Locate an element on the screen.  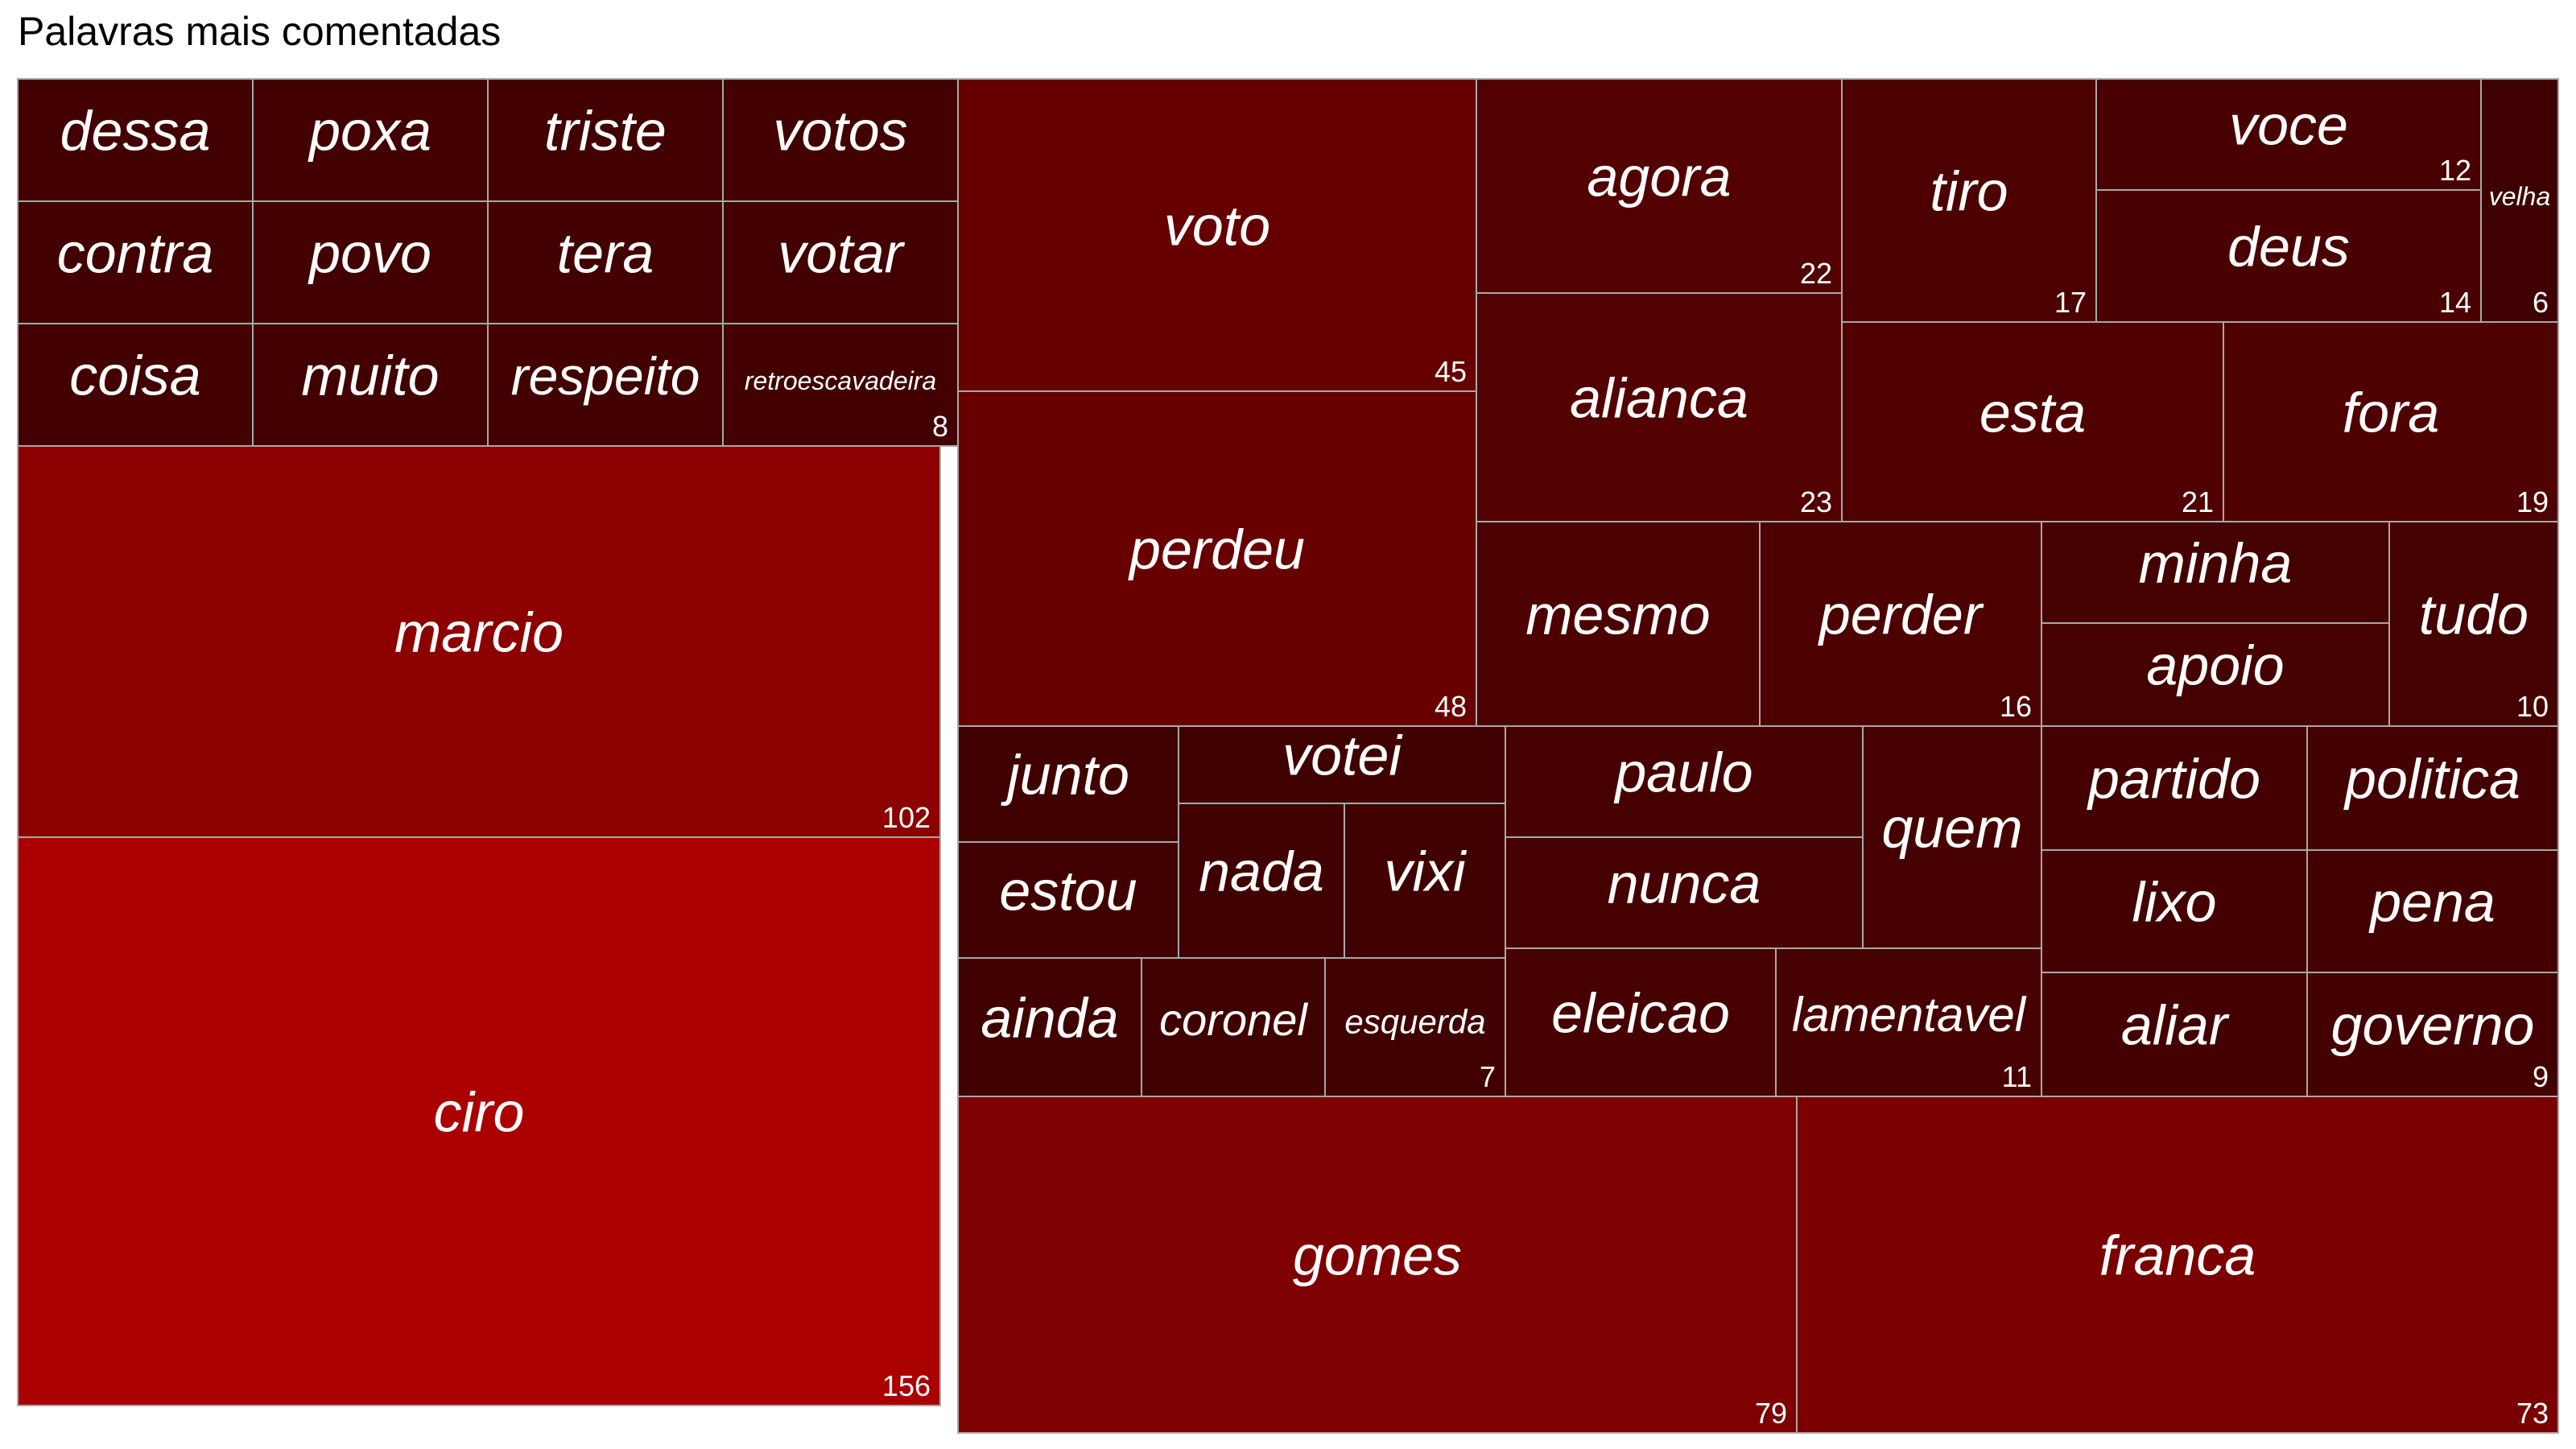
tile-rect-muito is located at coordinates (370, 385).